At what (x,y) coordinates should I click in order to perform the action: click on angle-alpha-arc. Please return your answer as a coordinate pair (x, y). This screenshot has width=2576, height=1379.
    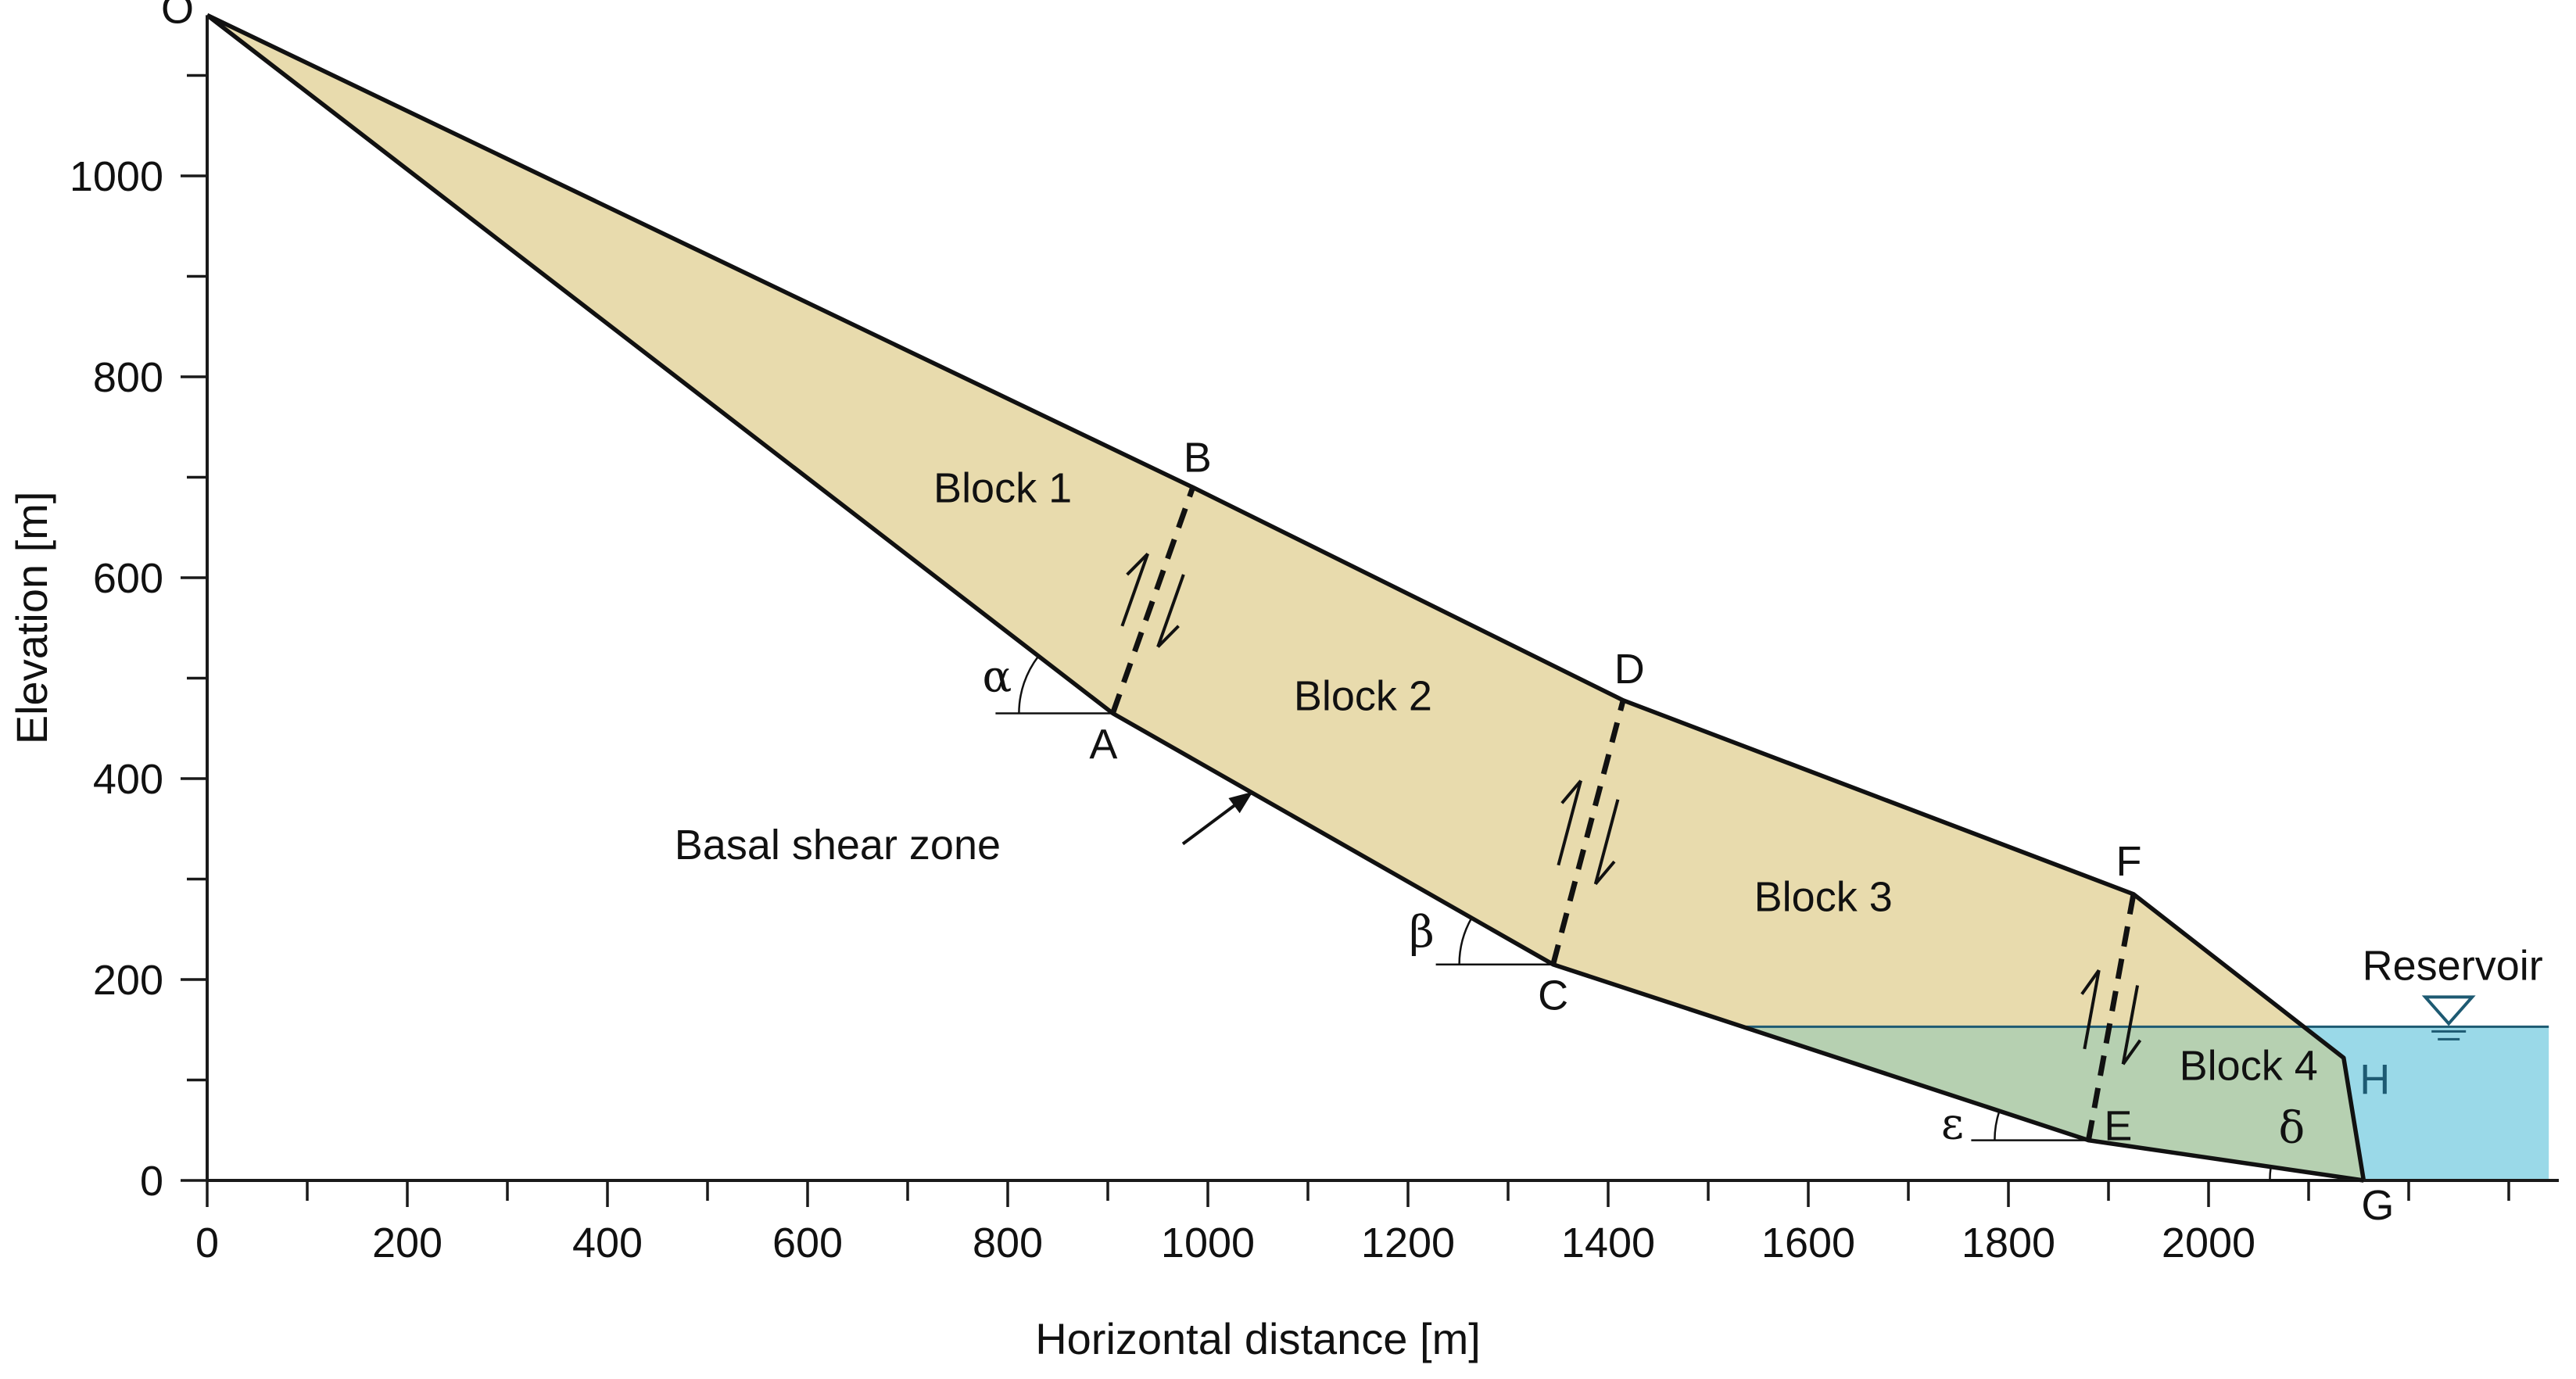
    Looking at the image, I should click on (1029, 685).